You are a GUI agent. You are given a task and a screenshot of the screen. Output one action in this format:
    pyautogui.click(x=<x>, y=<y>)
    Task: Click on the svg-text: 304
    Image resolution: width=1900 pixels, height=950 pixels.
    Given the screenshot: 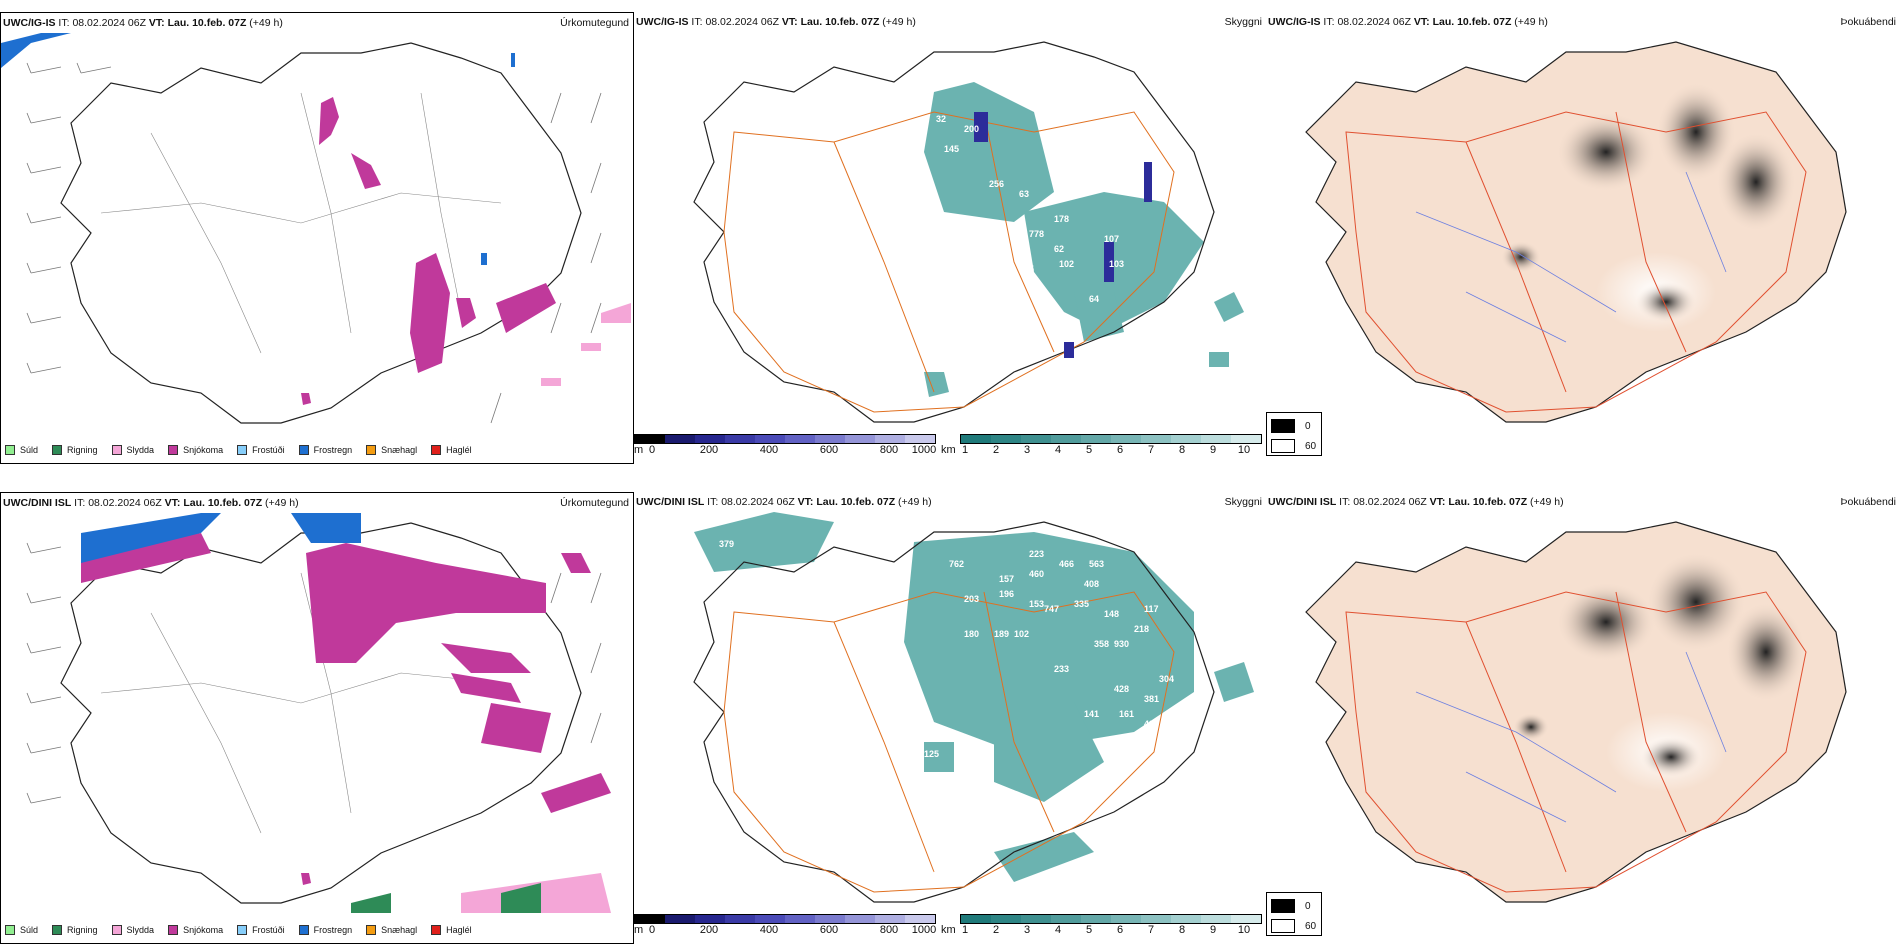 What is the action you would take?
    pyautogui.click(x=1166, y=679)
    